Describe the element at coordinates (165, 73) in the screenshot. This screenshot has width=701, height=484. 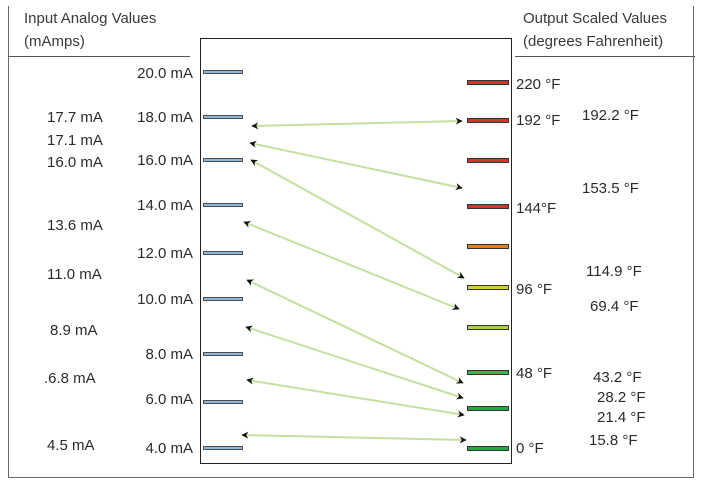
I see `input-scale-label: 20.0 mA` at that location.